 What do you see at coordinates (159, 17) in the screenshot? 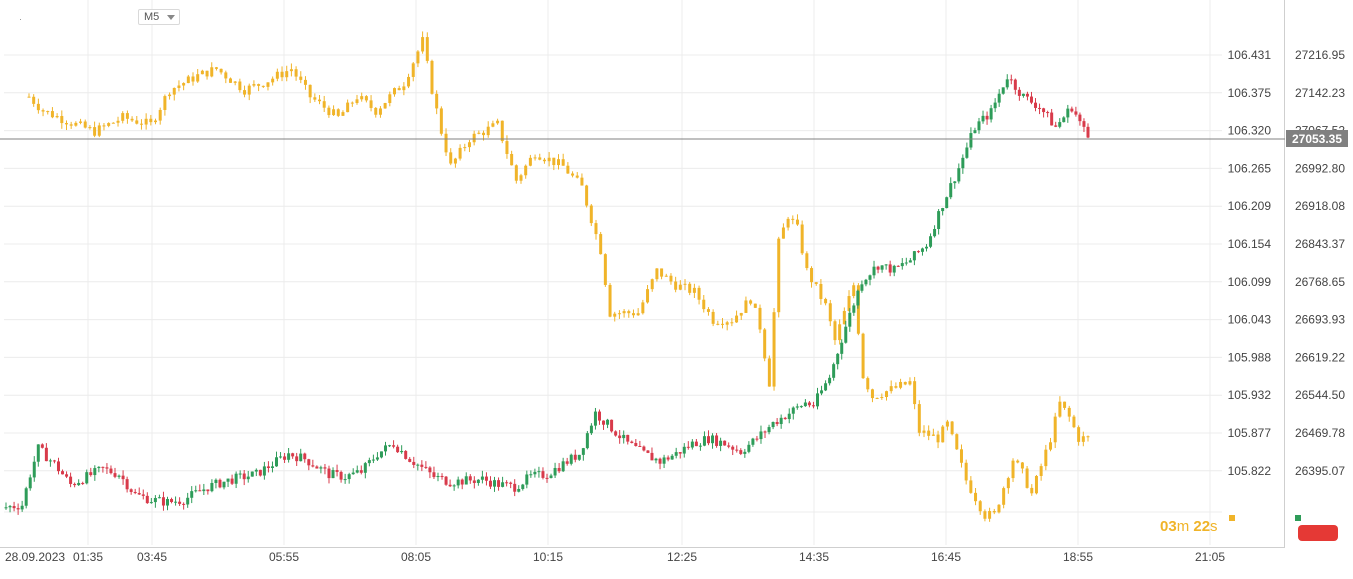
I see `timeframe-dropdown: M5` at bounding box center [159, 17].